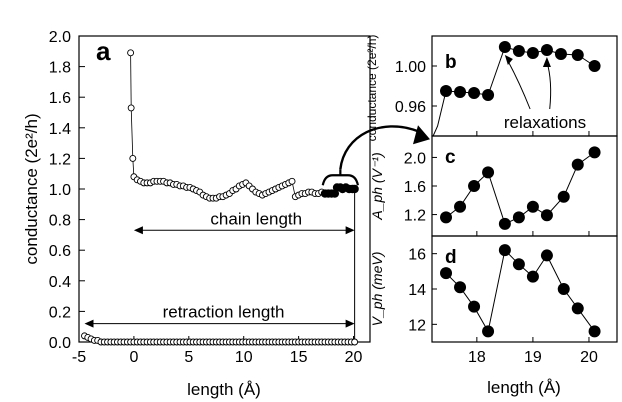  What do you see at coordinates (60, 221) in the screenshot?
I see `a-ytick-label: 0.8` at bounding box center [60, 221].